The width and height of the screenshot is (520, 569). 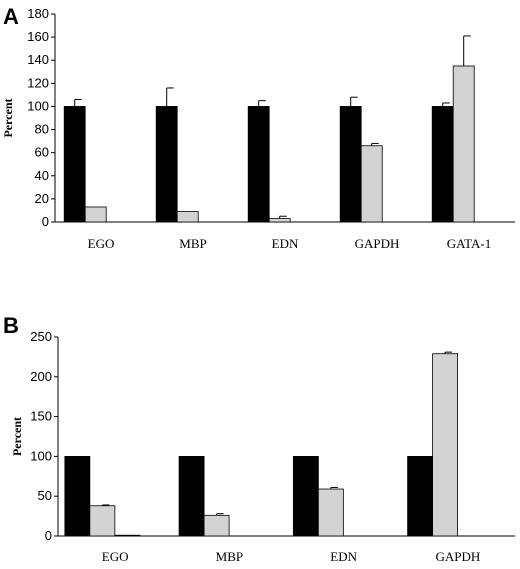 I want to click on panel-label-b: B, so click(x=11, y=325).